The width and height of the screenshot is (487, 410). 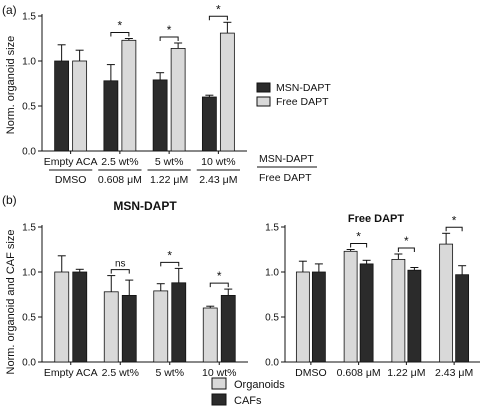 What do you see at coordinates (219, 383) in the screenshot?
I see `legend-b-swatch-organoids` at bounding box center [219, 383].